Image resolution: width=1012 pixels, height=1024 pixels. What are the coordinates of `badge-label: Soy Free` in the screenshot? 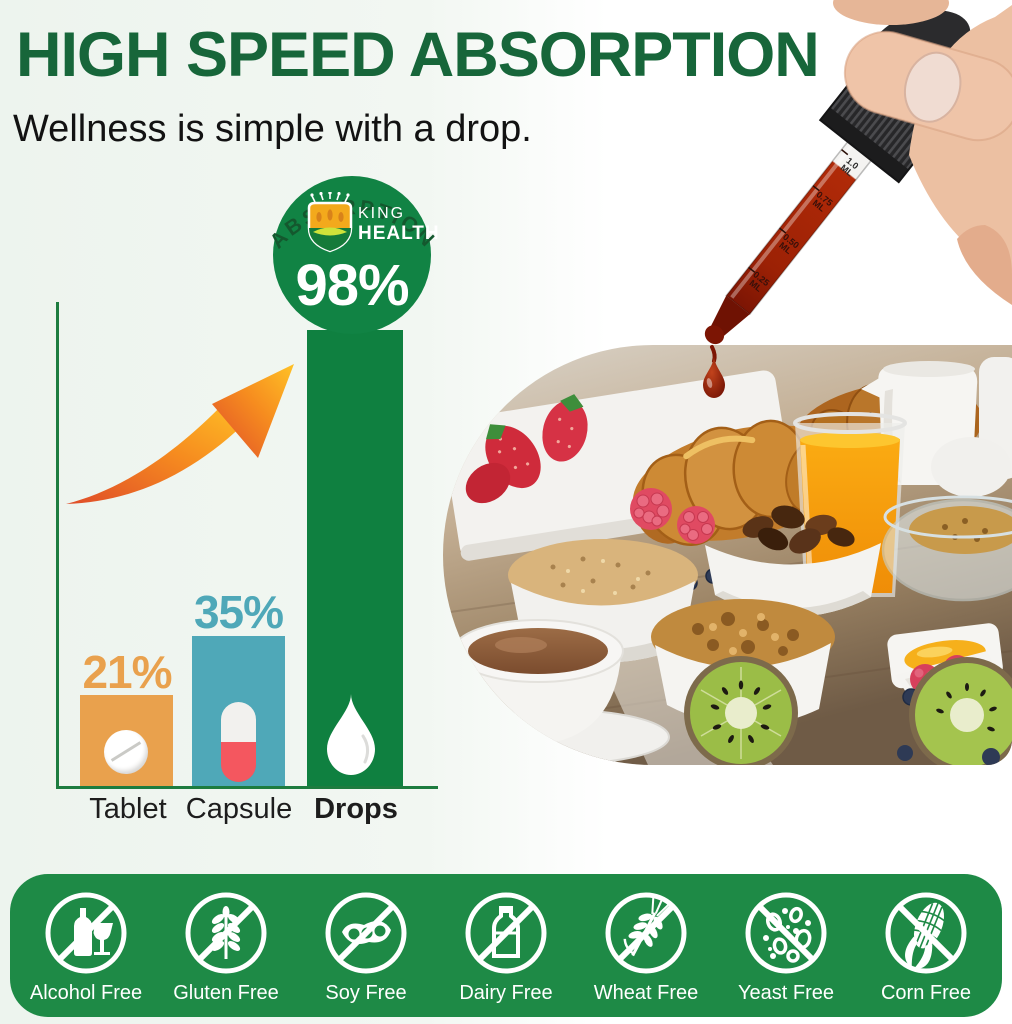 It's located at (366, 992).